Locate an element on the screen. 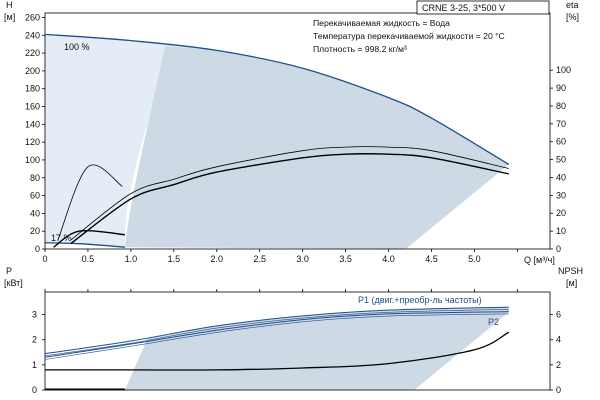  npsh-curve is located at coordinates (277, 351).